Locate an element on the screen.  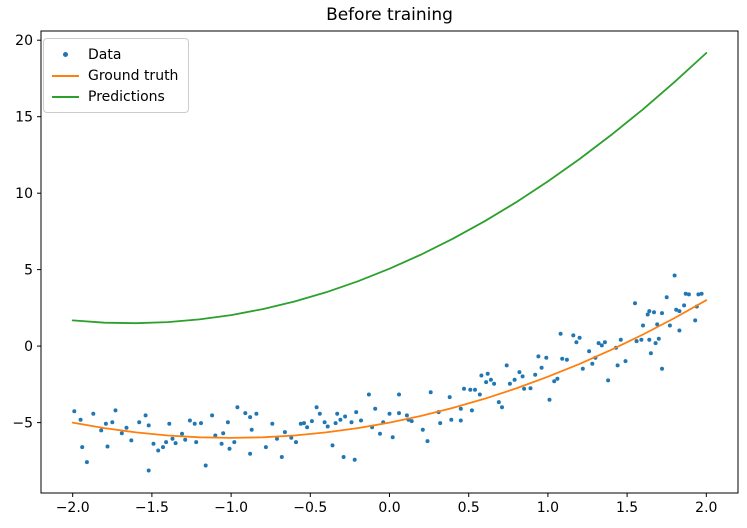
y-axis-tick-label: 10 is located at coordinates (24, 194).